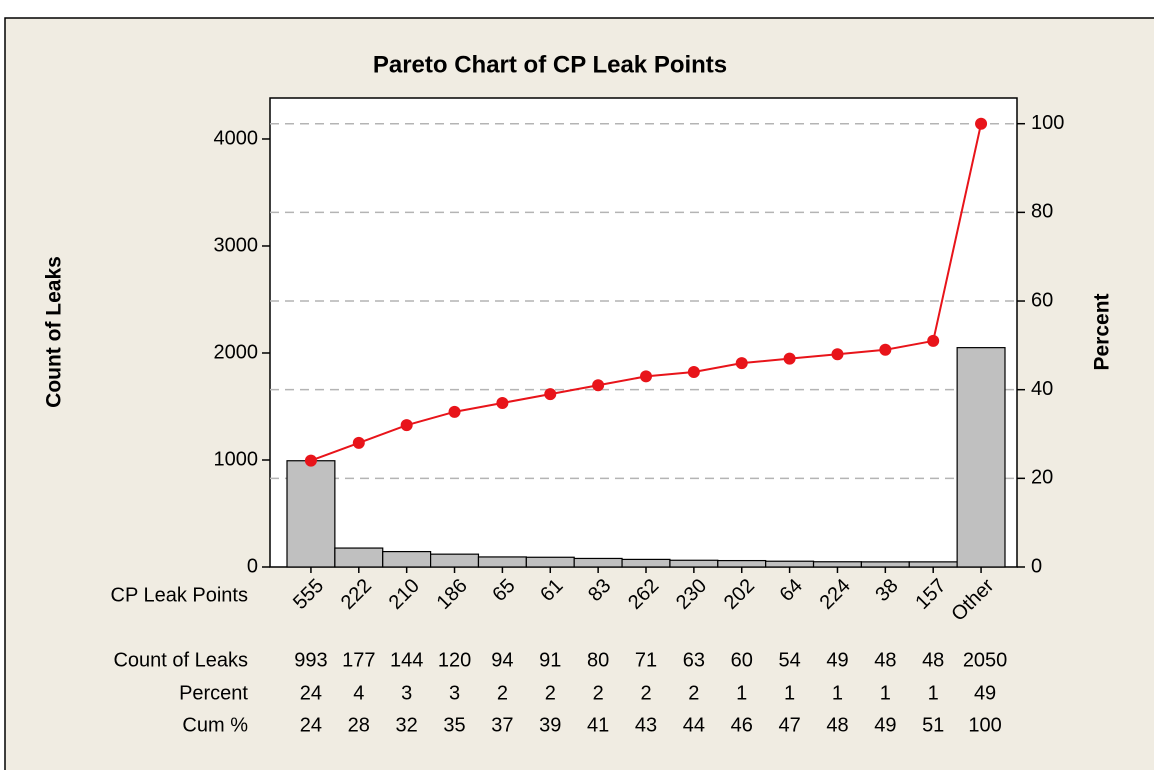 This screenshot has height=770, width=1154. What do you see at coordinates (454, 725) in the screenshot?
I see `table-cell: 35` at bounding box center [454, 725].